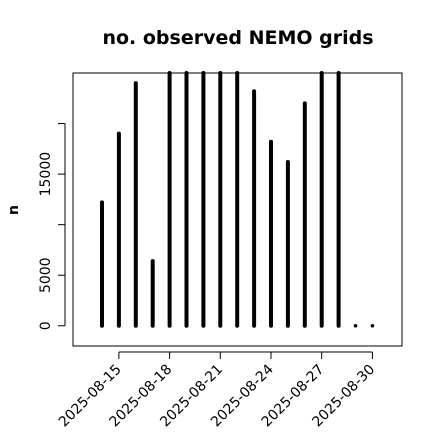 Image resolution: width=440 pixels, height=440 pixels. I want to click on y-tick-label: 5000, so click(46, 275).